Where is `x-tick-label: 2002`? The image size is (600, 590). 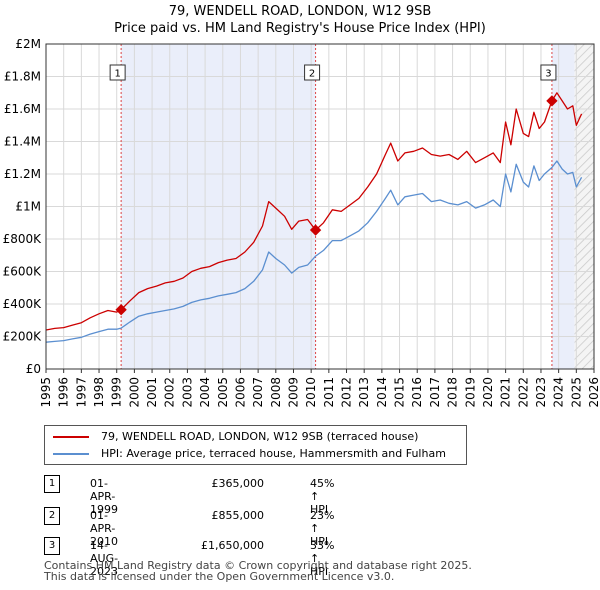 x-tick-label: 2002 is located at coordinates (170, 392).